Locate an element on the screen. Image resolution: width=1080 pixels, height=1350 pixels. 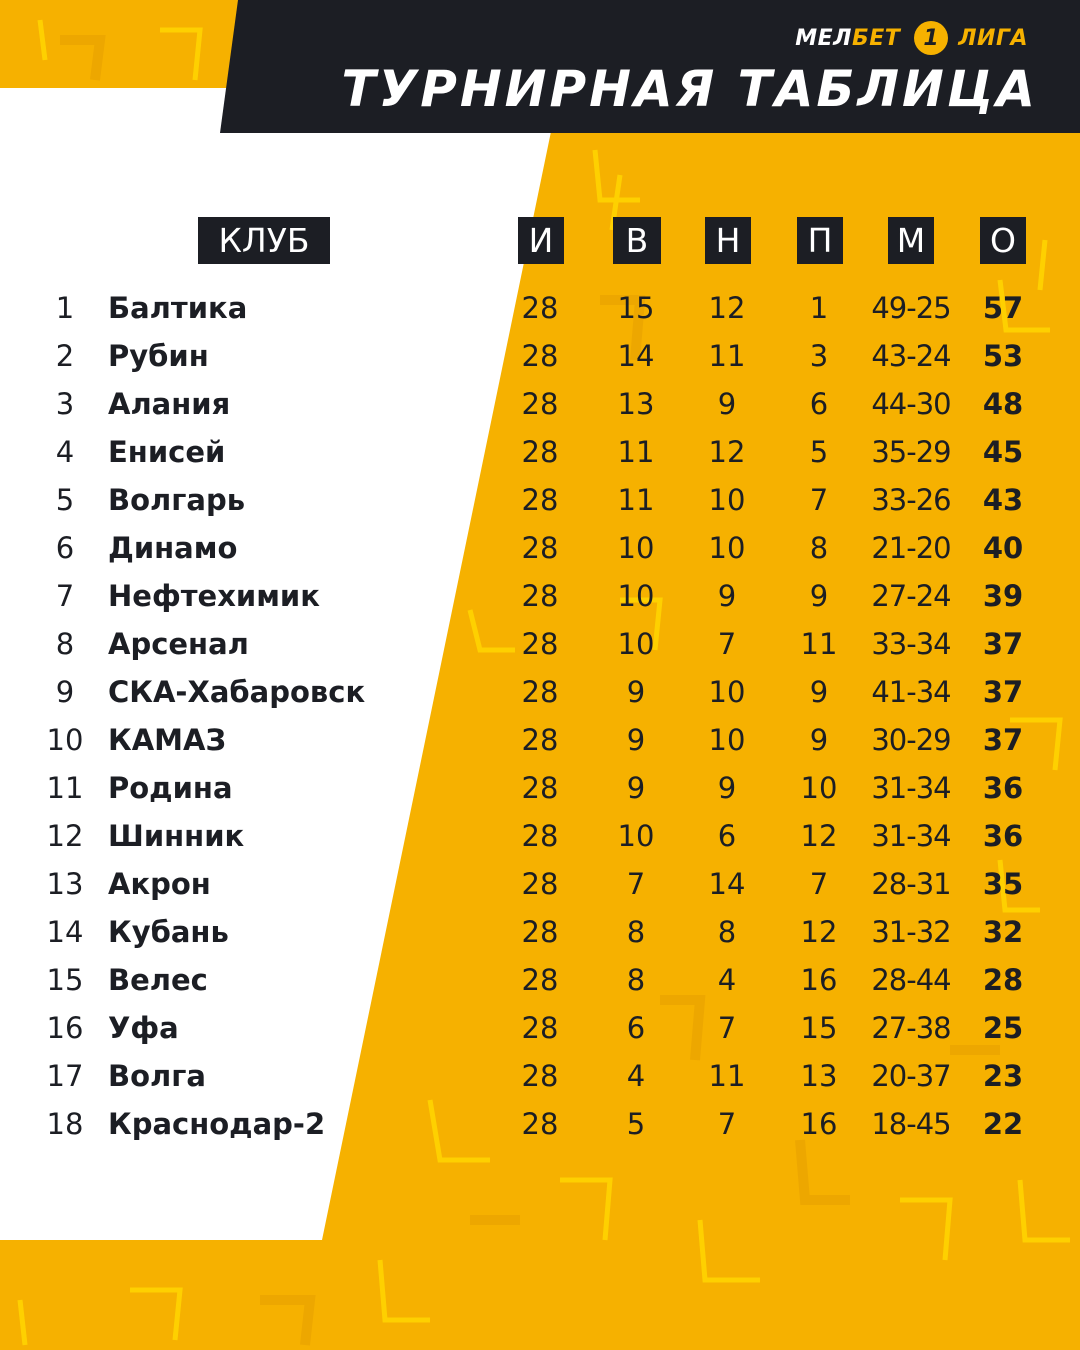
row-rank: 11 is located at coordinates (65, 788).